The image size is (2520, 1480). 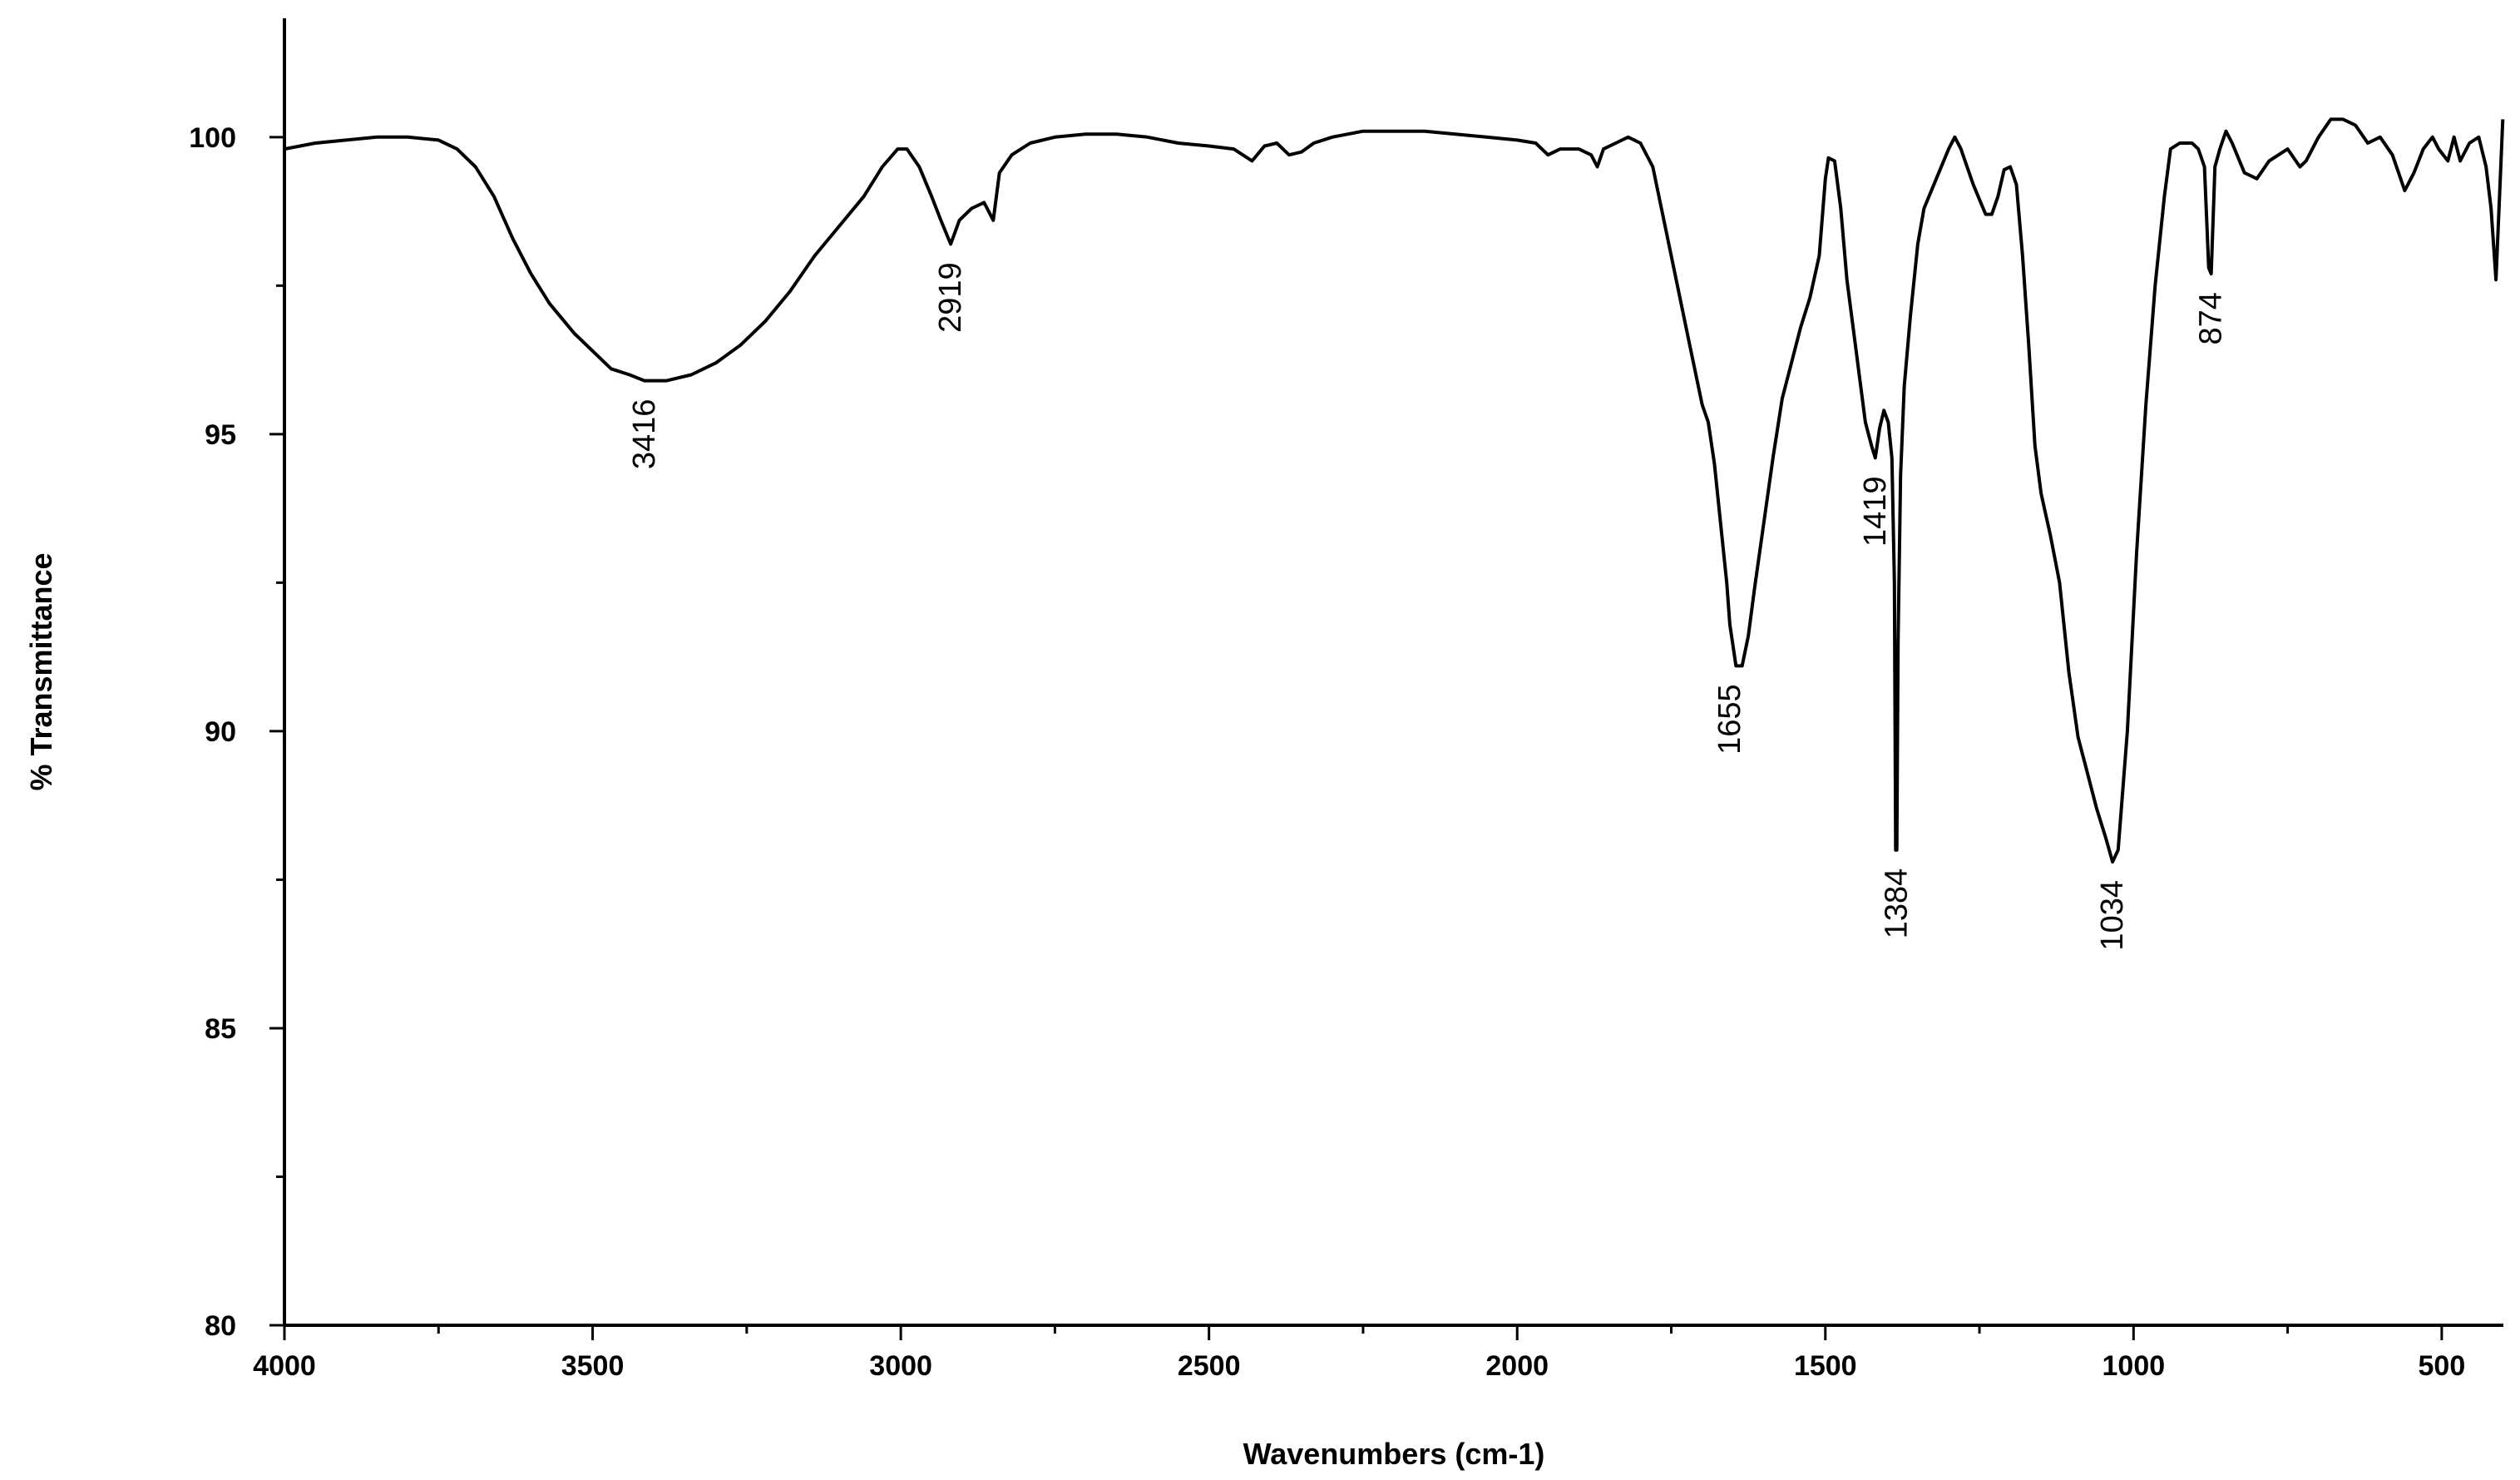 I want to click on x-axis-ticks: 4000 3500 3000 2500 2000 1500 1000 500, so click(x=1359, y=1353).